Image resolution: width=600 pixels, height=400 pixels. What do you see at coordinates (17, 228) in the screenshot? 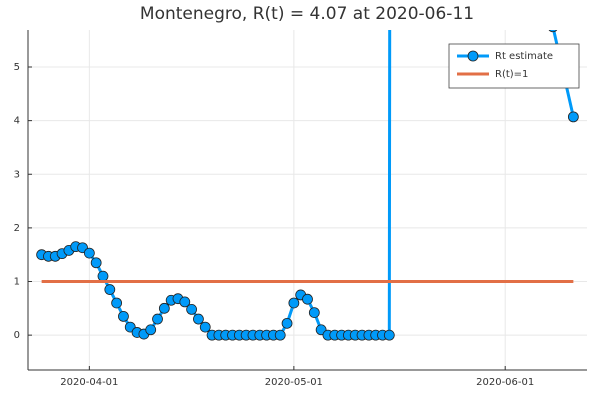
I see `y-tick-label: 2` at bounding box center [17, 228].